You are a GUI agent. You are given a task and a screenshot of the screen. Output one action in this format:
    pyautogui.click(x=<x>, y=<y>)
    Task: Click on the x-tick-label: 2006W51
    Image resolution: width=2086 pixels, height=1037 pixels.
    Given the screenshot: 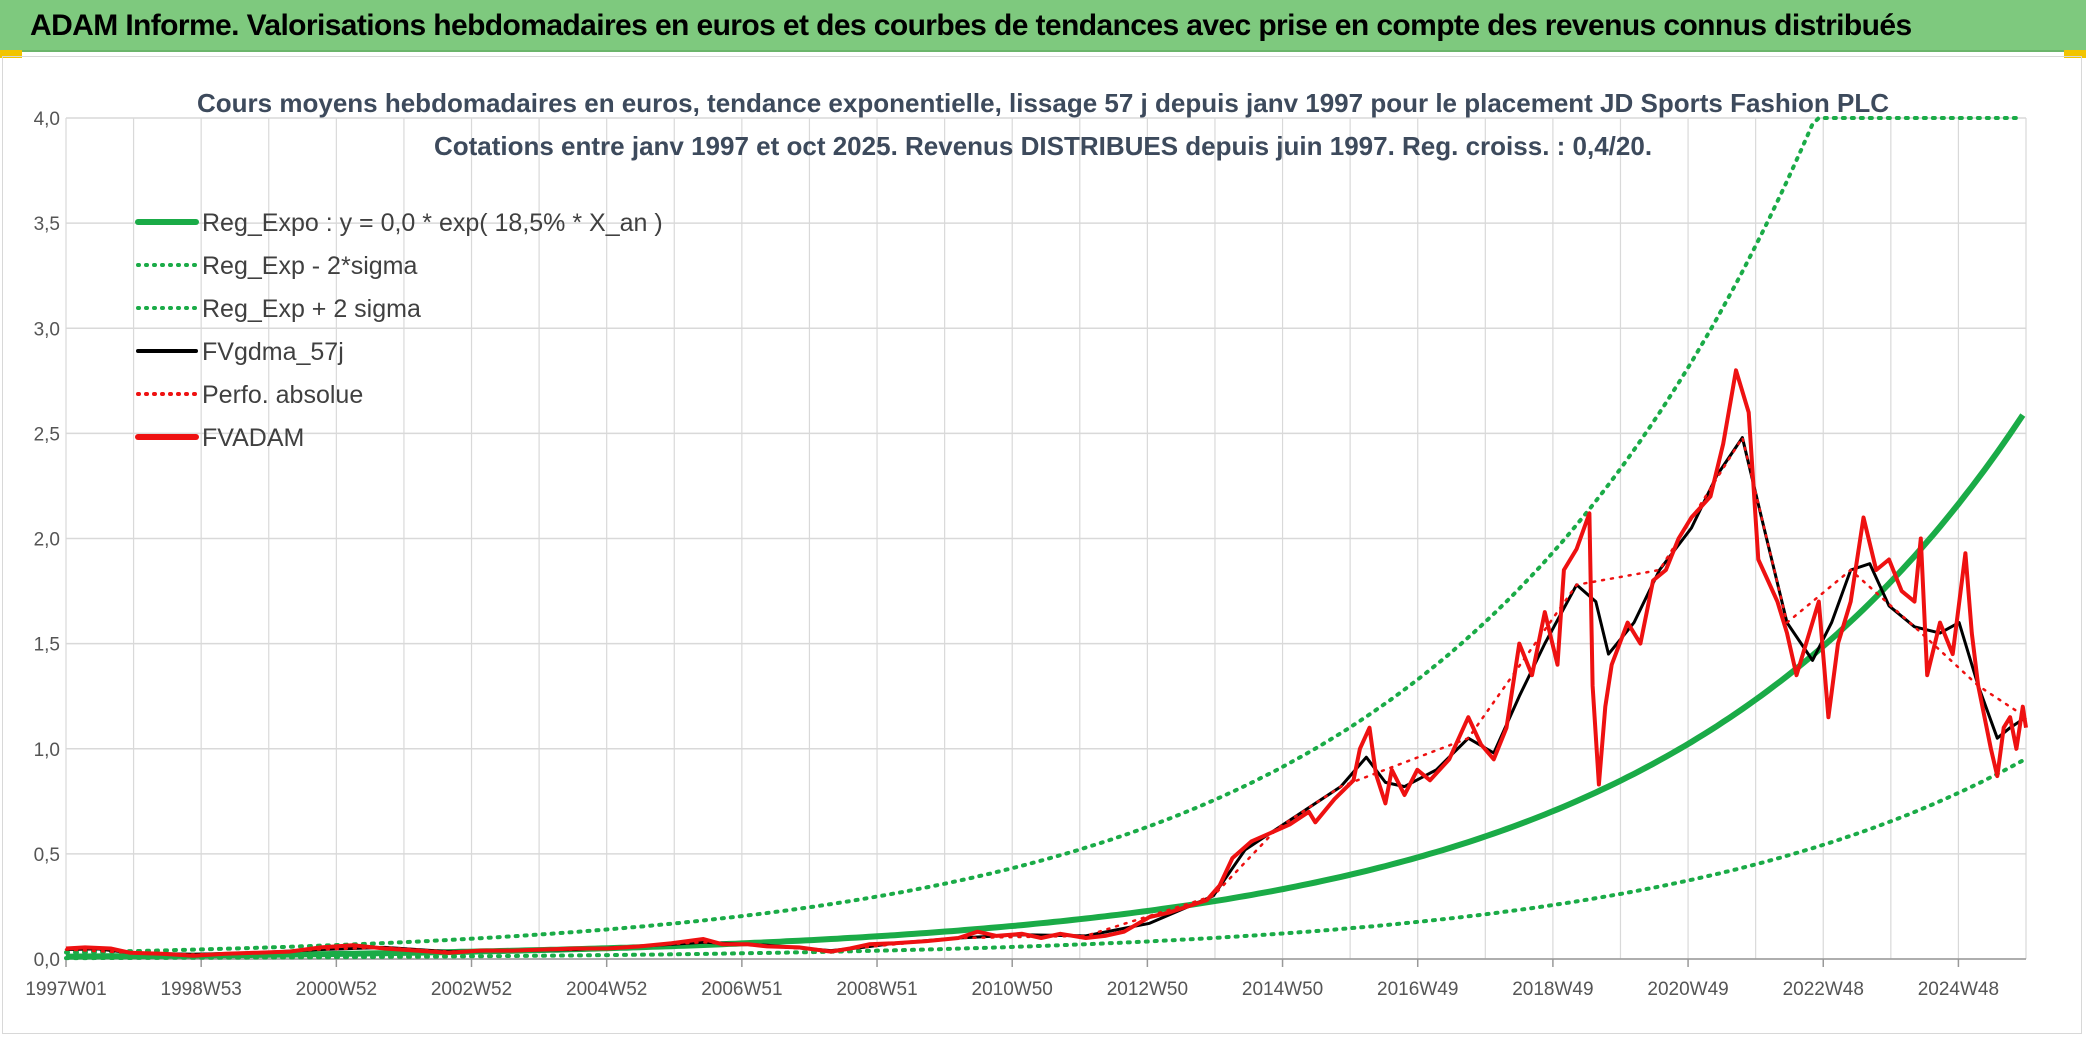 What is the action you would take?
    pyautogui.click(x=741, y=989)
    